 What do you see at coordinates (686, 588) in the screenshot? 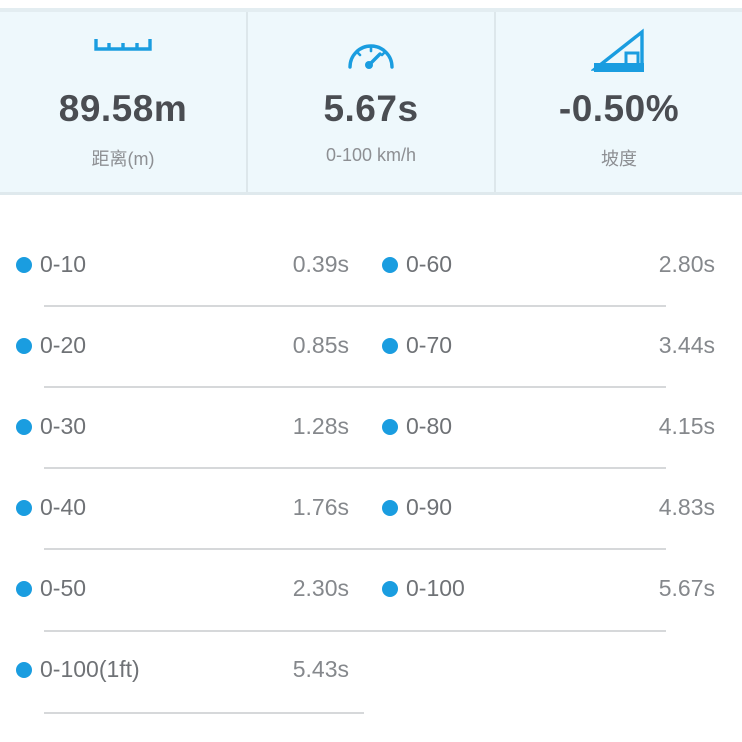
I see `split-time: 5.67s` at bounding box center [686, 588].